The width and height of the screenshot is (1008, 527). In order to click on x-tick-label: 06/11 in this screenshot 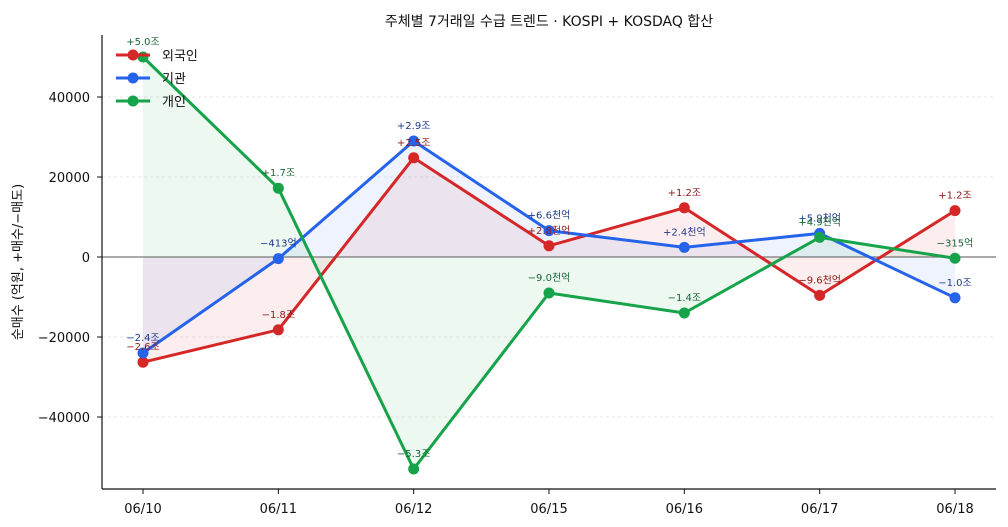, I will do `click(278, 509)`.